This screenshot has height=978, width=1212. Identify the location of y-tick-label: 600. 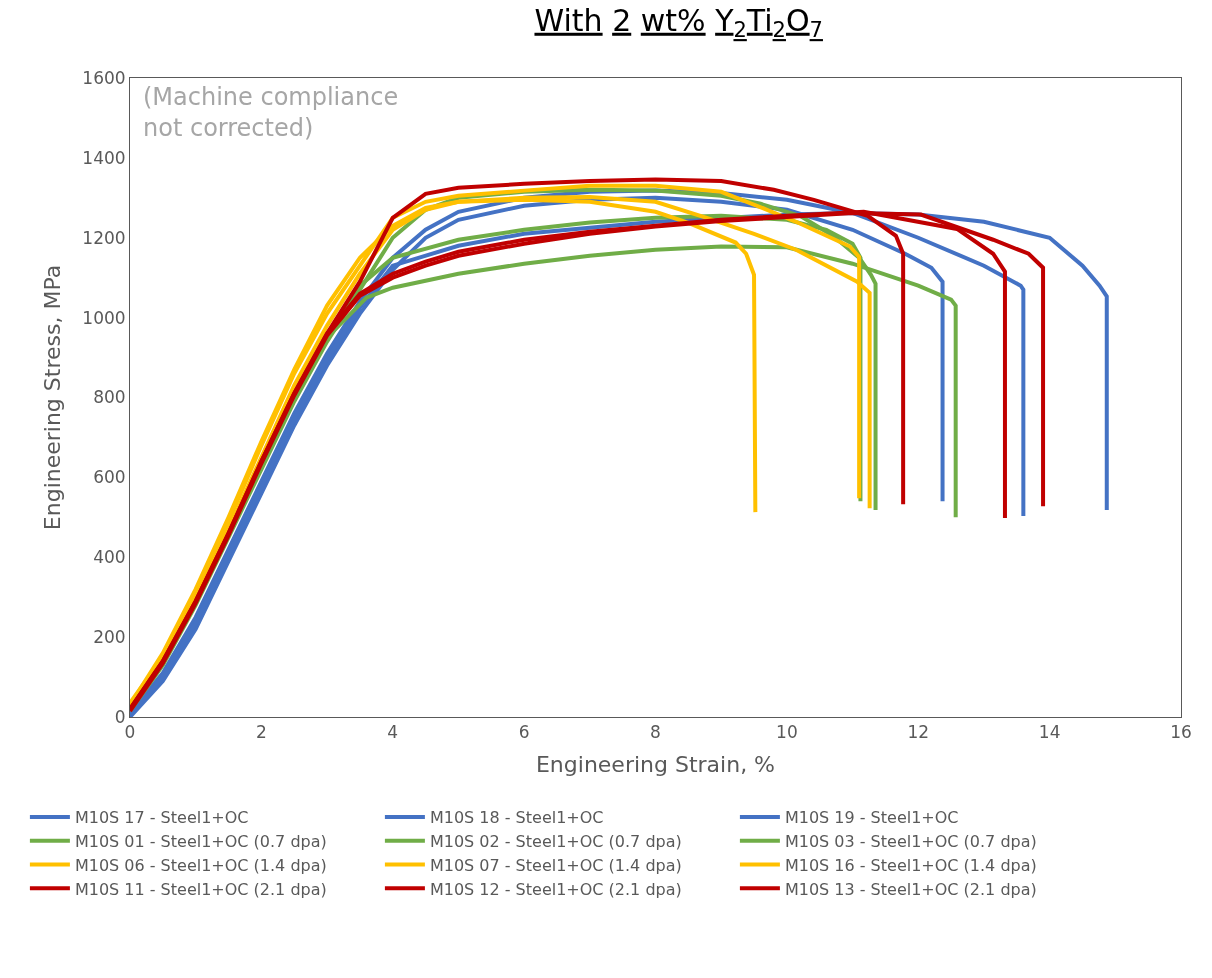
(109, 477).